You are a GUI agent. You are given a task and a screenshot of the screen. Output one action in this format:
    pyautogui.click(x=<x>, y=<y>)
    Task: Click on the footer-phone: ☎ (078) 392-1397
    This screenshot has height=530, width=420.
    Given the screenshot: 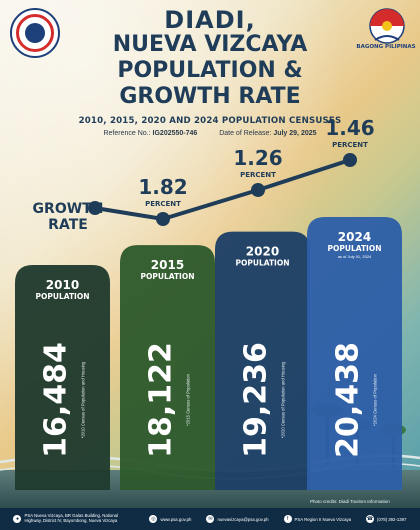 What is the action you would take?
    pyautogui.click(x=386, y=519)
    